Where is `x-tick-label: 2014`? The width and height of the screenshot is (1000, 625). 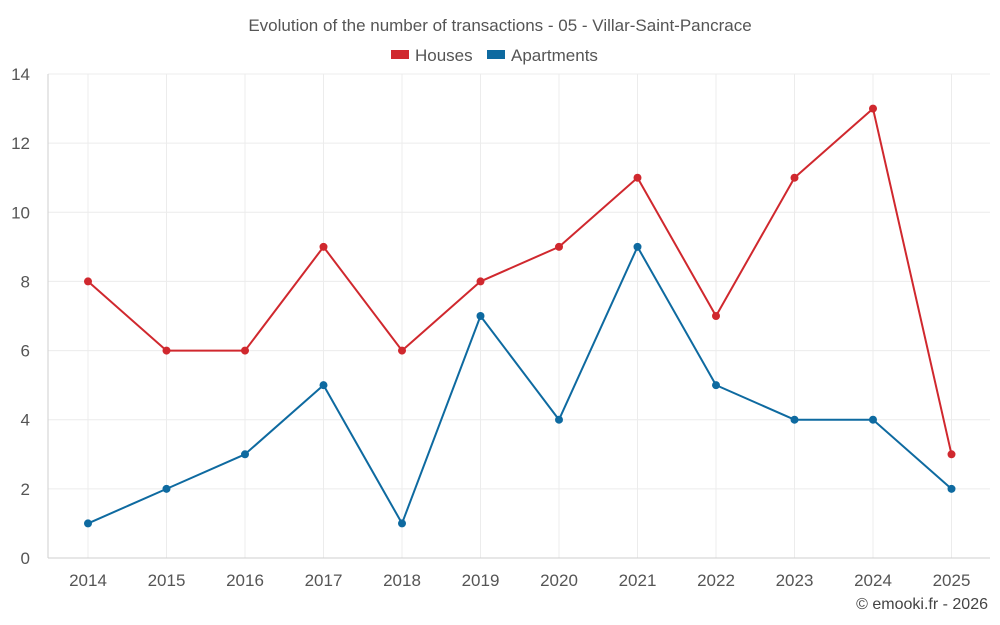
x-tick-label: 2014 is located at coordinates (88, 580).